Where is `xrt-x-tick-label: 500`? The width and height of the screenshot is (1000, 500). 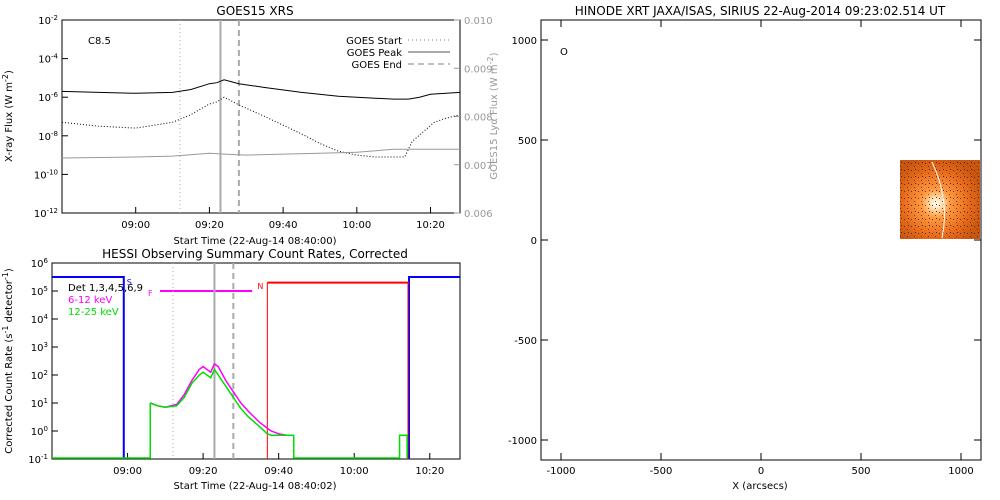
xrt-x-tick-label: 500 is located at coordinates (860, 471).